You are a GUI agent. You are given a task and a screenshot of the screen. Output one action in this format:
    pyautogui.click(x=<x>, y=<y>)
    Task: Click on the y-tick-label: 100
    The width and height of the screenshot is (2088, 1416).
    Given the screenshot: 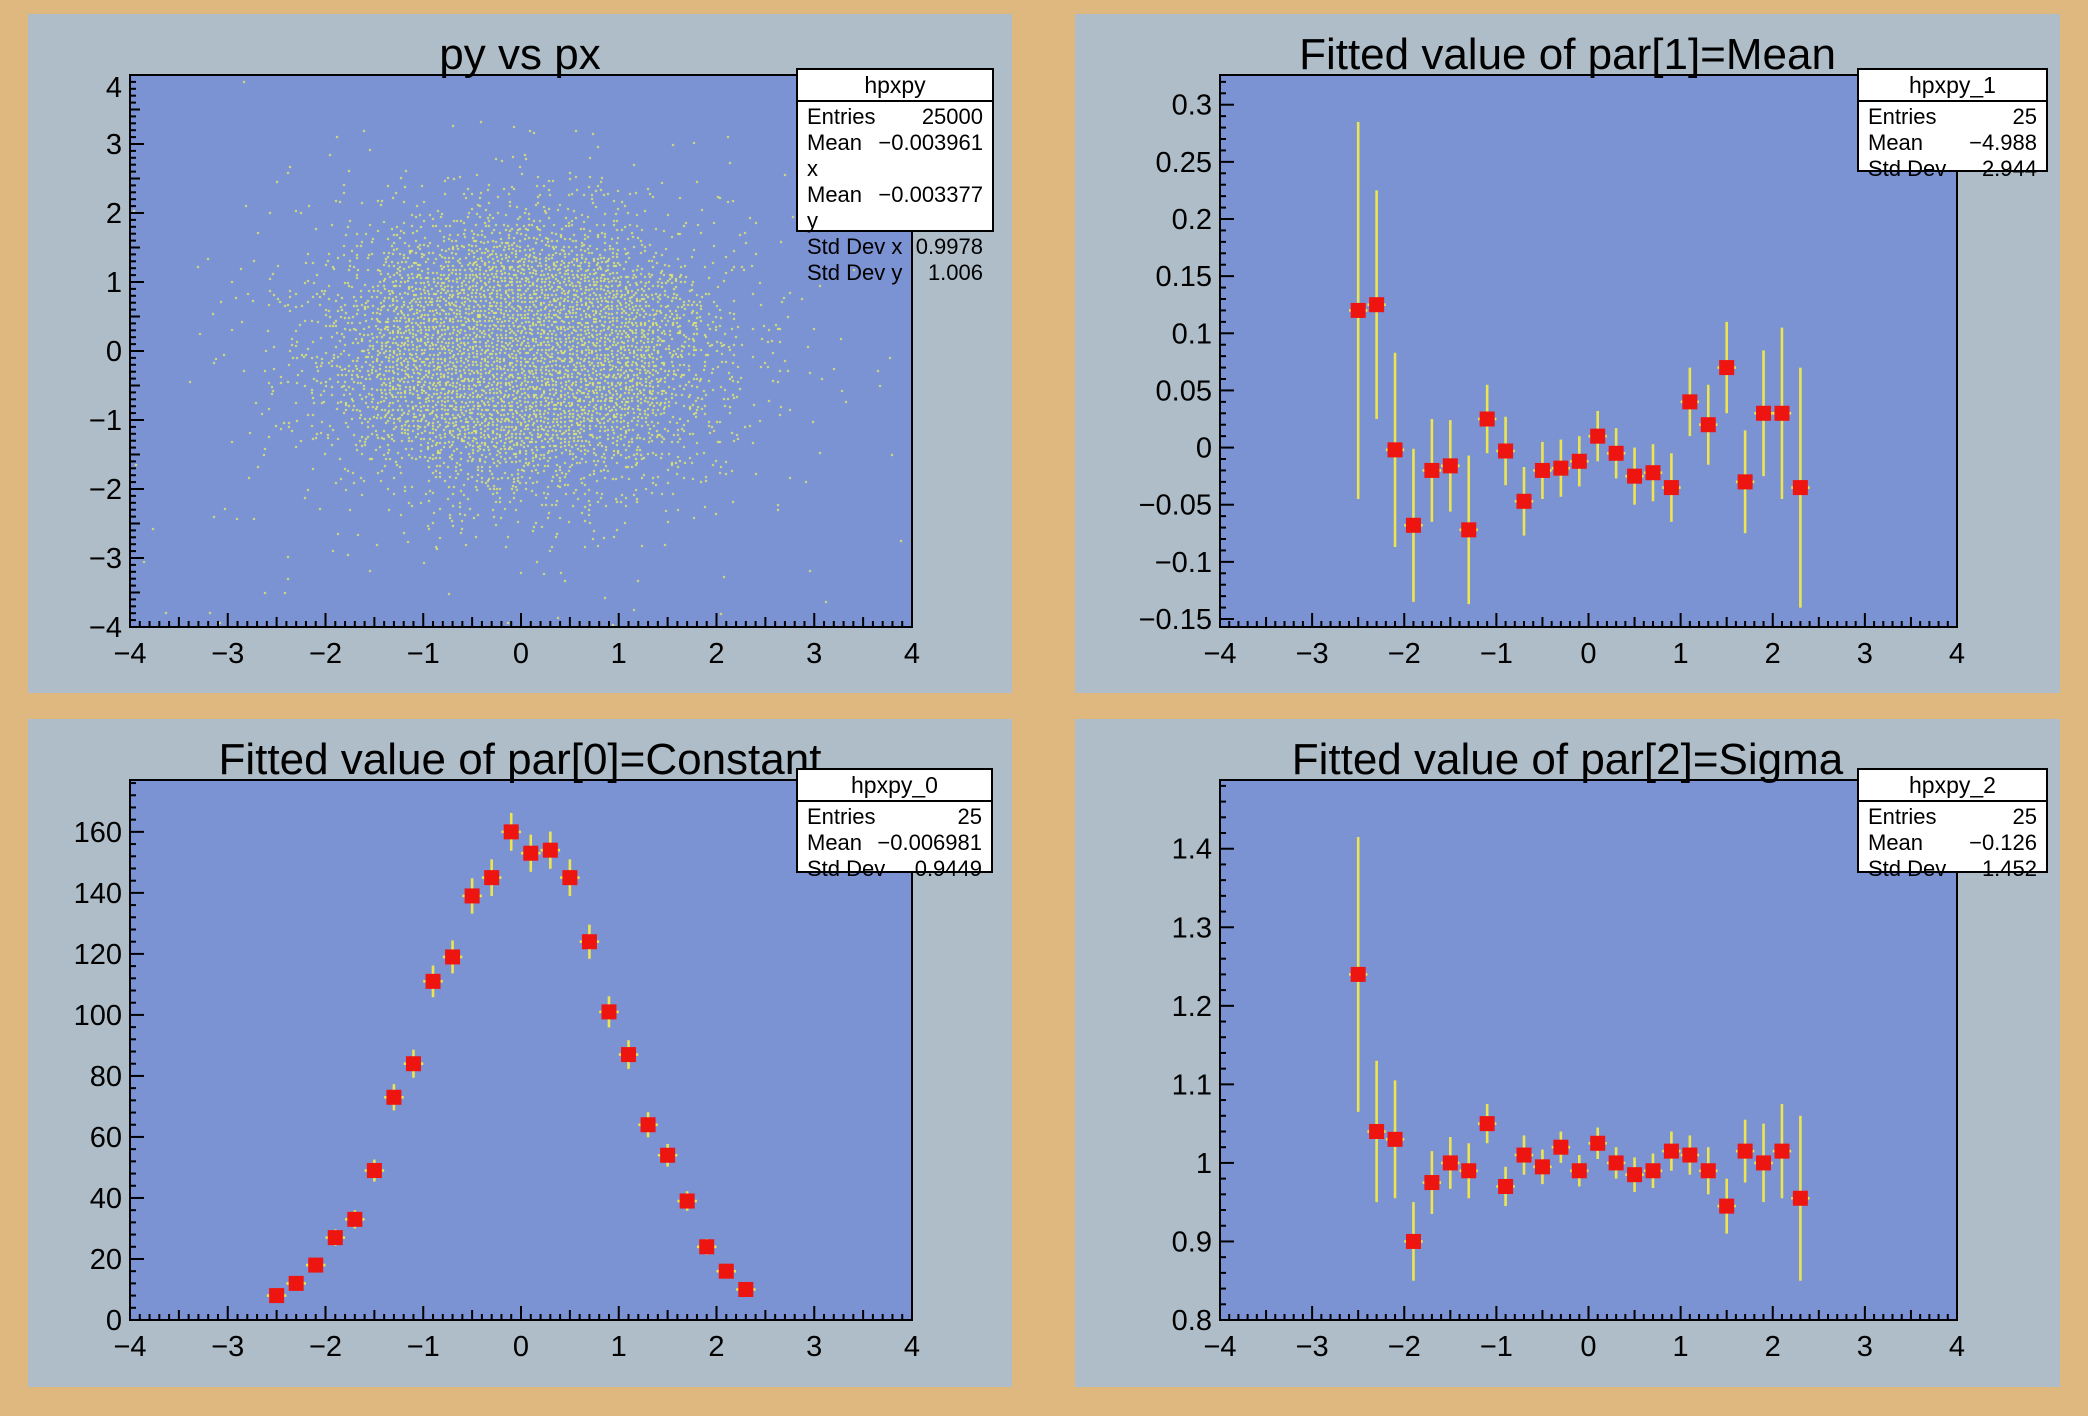 What is the action you would take?
    pyautogui.click(x=98, y=1016)
    